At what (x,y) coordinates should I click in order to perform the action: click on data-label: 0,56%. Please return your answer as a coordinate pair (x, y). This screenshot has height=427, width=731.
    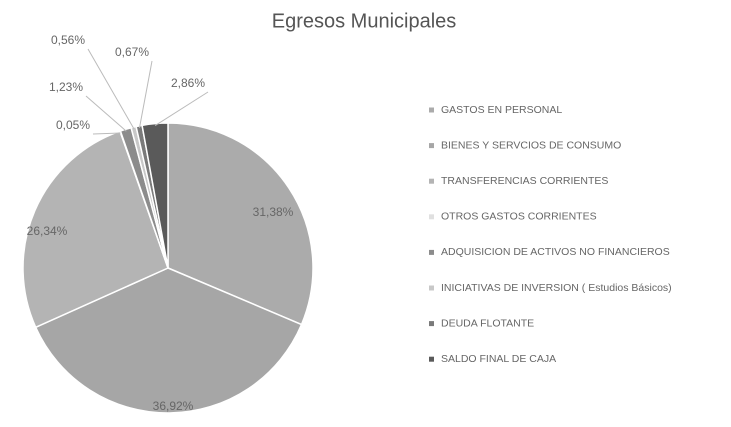
    Looking at the image, I should click on (68, 40).